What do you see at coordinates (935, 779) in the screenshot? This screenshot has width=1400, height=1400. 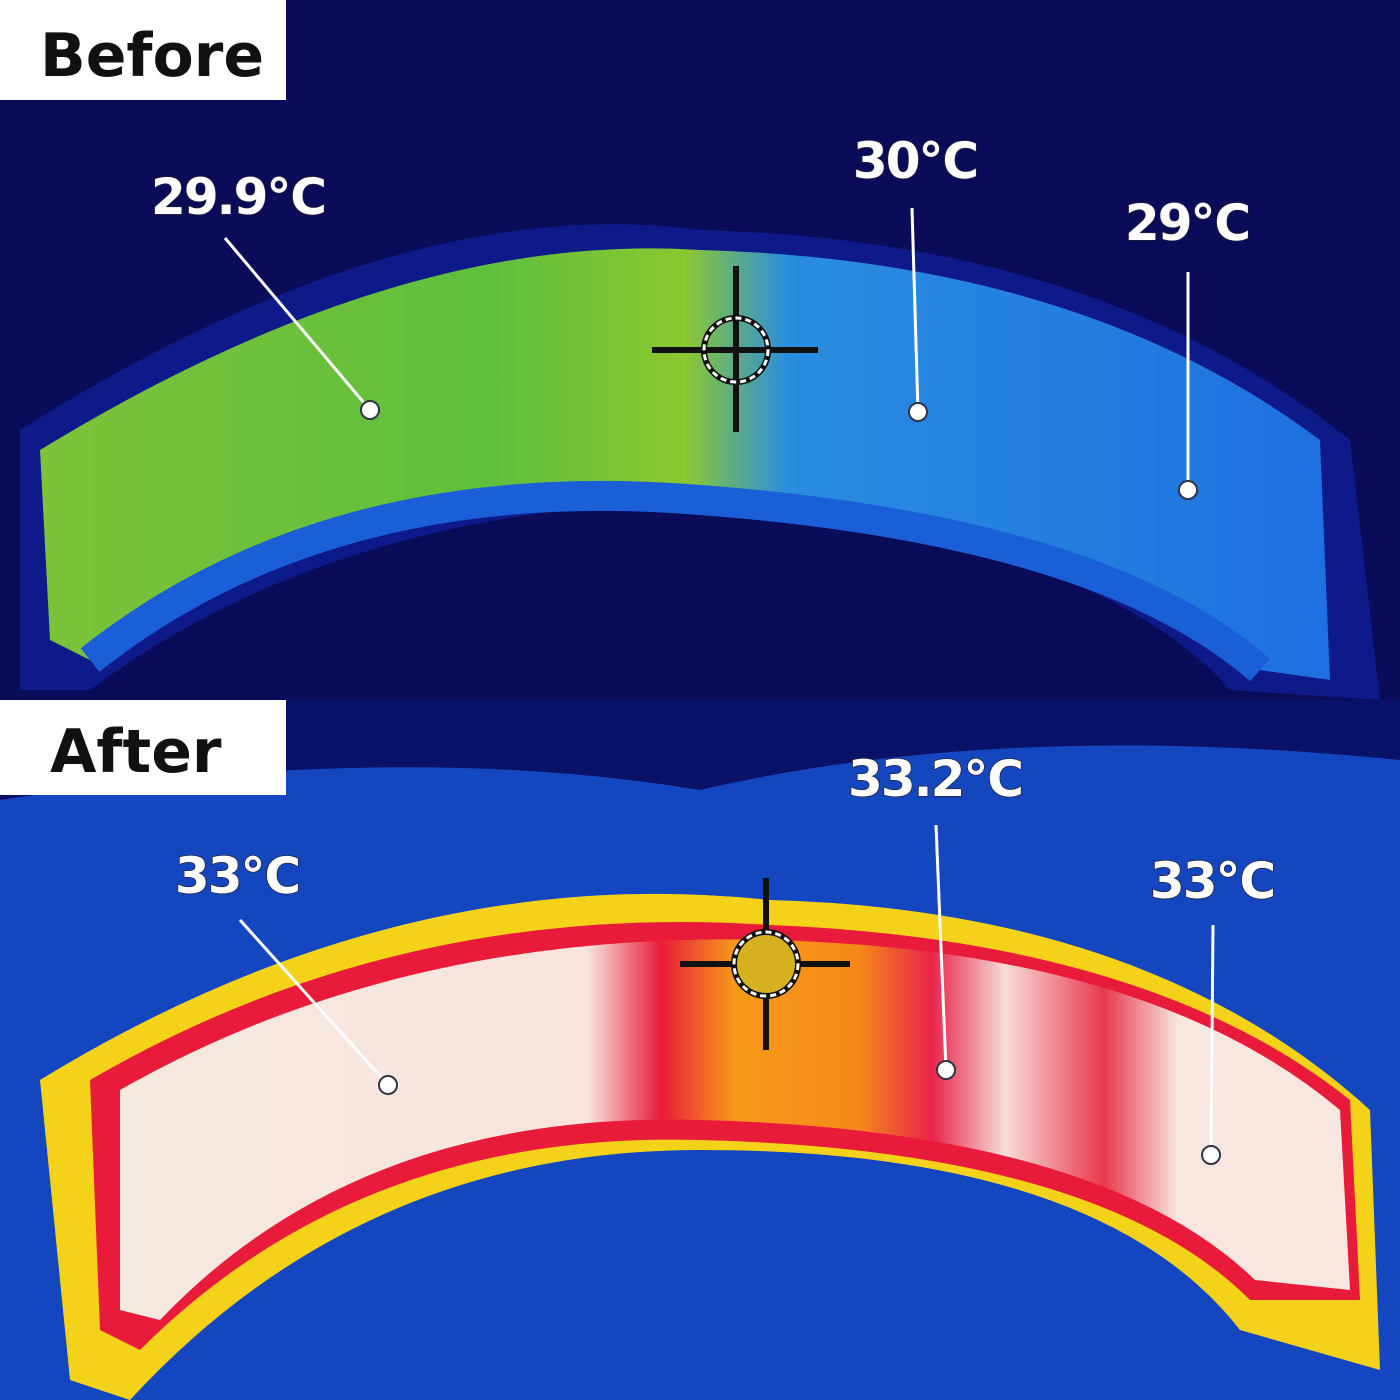 I see `temperature-reading: 33.2℃` at bounding box center [935, 779].